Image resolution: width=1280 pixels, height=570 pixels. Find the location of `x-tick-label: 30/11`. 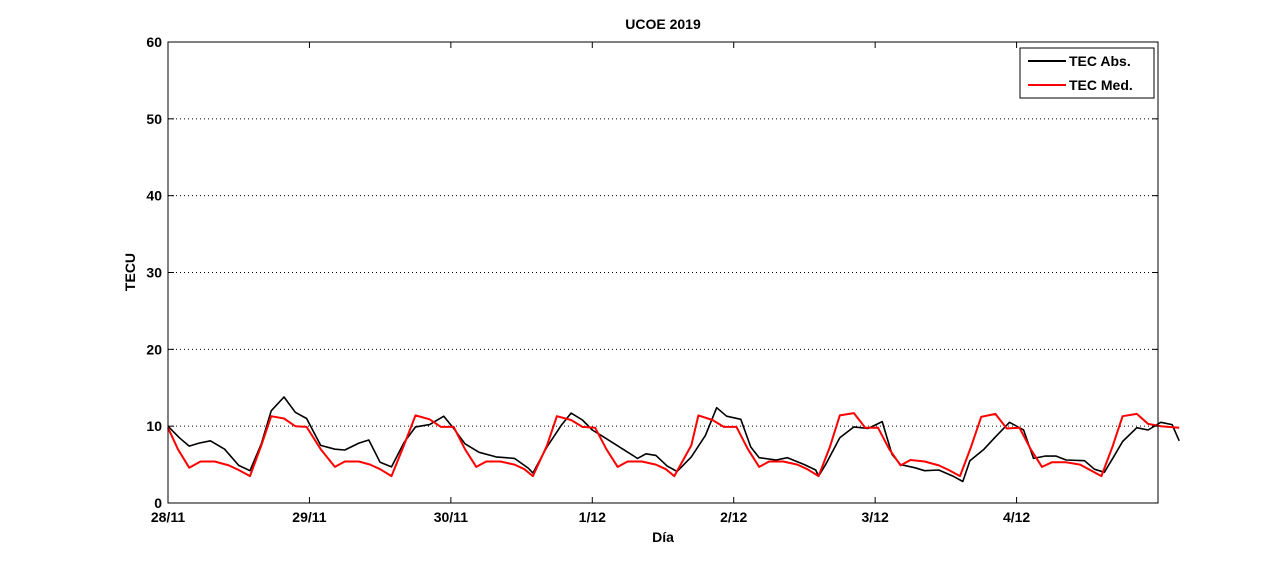

x-tick-label: 30/11 is located at coordinates (451, 517).